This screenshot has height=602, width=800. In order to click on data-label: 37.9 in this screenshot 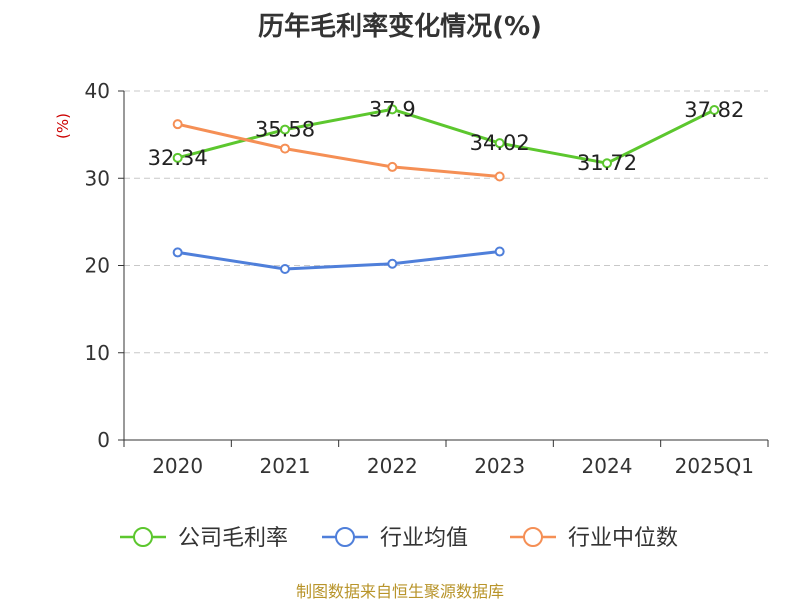, I will do `click(392, 109)`.